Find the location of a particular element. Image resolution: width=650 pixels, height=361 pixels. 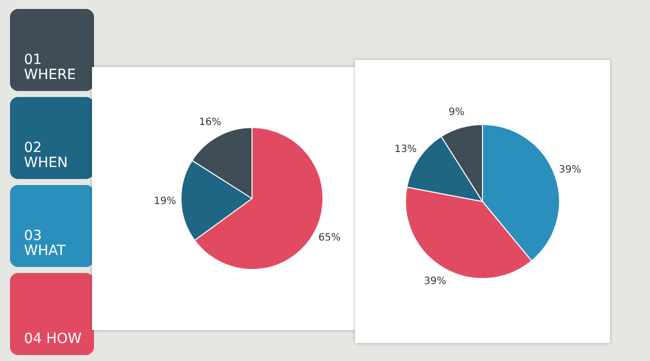

text: 04 HOW is located at coordinates (53, 339).